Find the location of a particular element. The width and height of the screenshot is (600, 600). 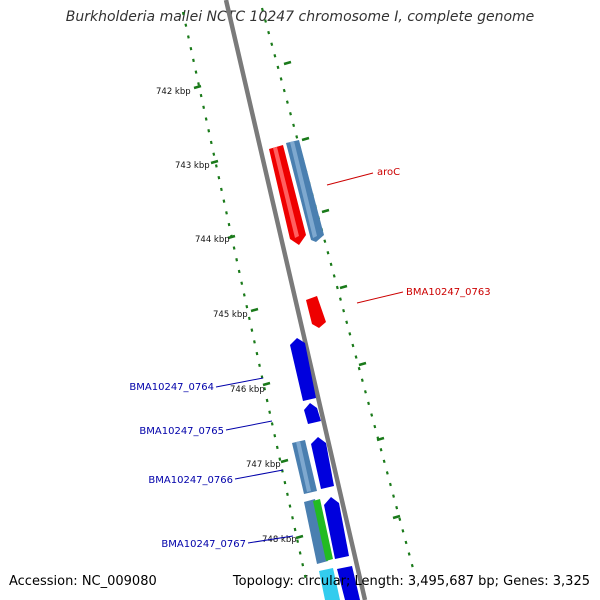

gene-bottom-cyan is located at coordinates (329, 584).